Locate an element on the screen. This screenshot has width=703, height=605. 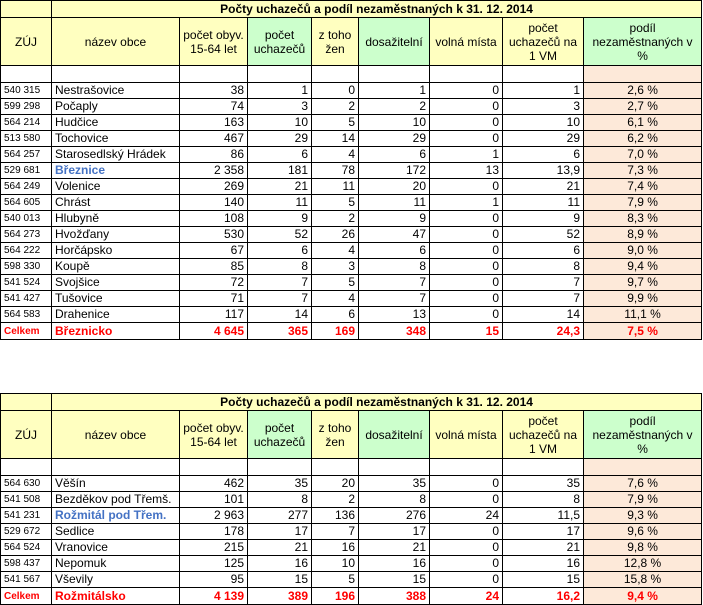
unemployment-rate-cell: 9,4 % is located at coordinates (642, 266).